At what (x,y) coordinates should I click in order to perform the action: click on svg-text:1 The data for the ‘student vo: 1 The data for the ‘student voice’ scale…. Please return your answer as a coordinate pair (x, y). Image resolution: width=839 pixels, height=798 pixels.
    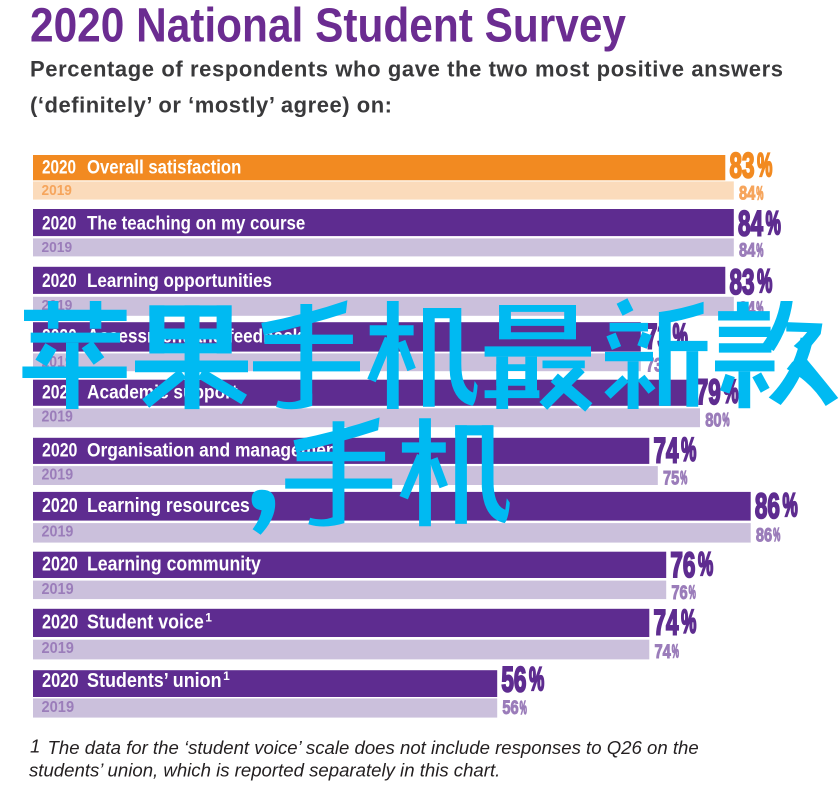
    Looking at the image, I should click on (364, 746).